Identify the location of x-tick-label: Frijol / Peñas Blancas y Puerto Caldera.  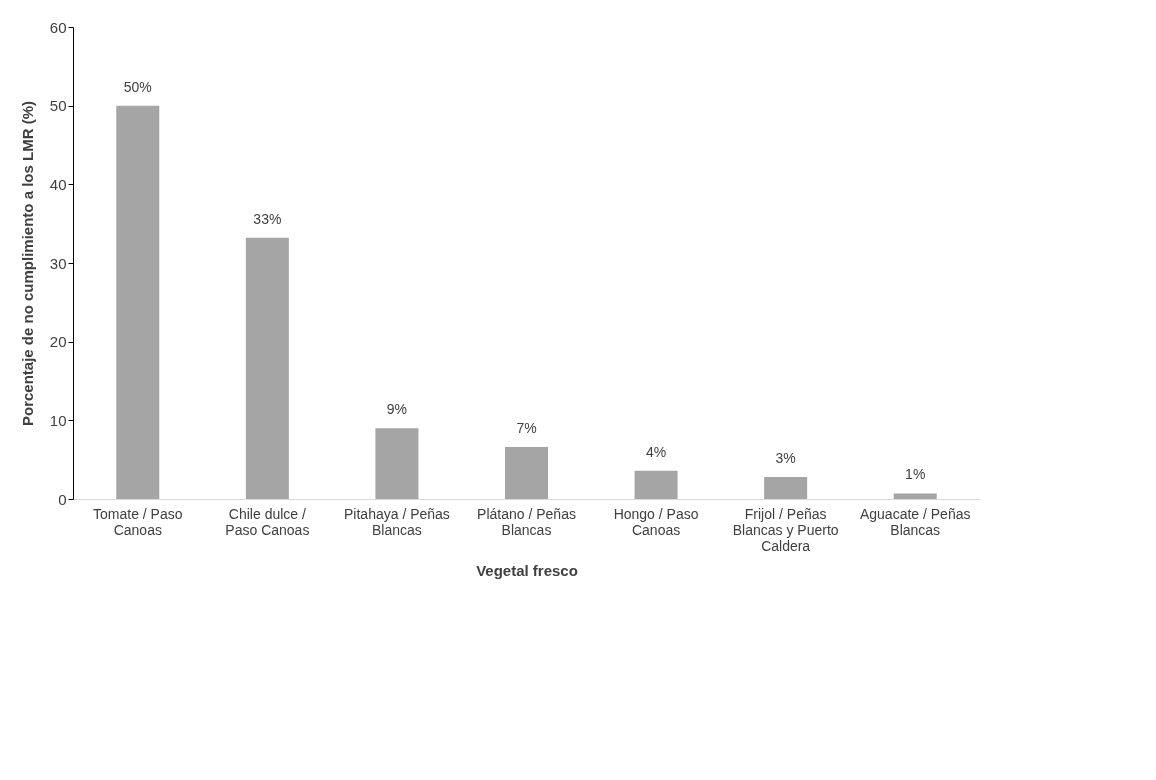
(785, 529).